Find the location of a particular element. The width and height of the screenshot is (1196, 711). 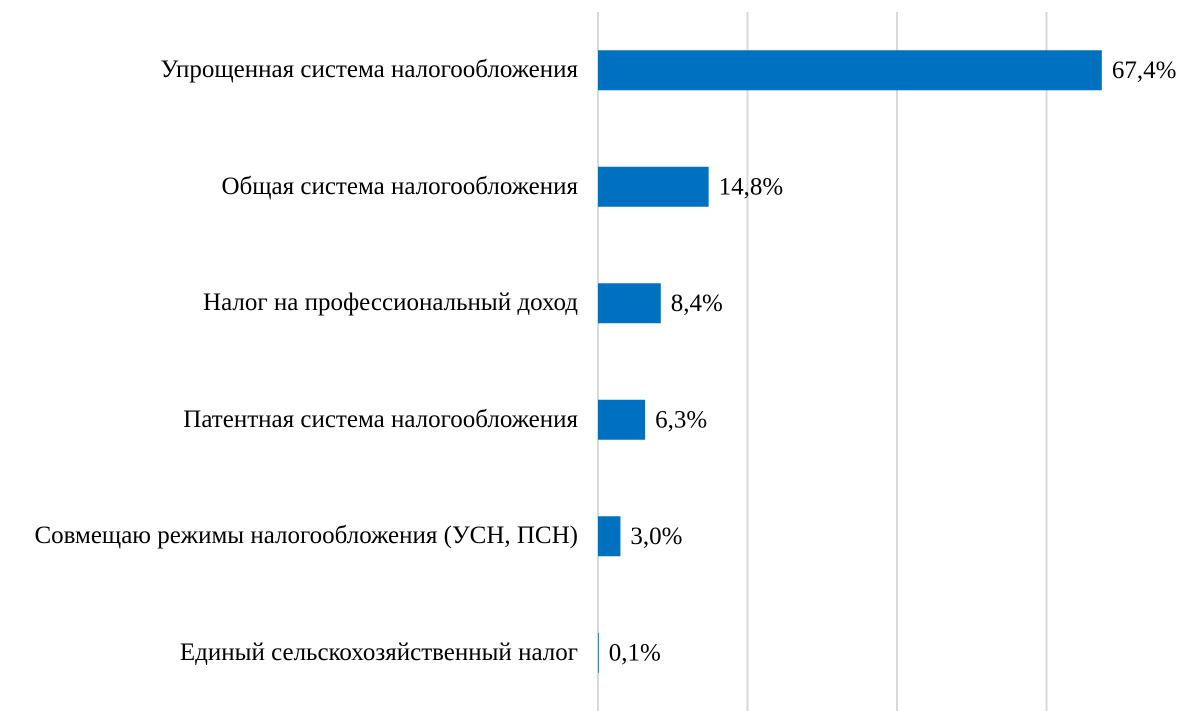

category-label-box: Упрощенная система налогообложения is located at coordinates (289, 70).